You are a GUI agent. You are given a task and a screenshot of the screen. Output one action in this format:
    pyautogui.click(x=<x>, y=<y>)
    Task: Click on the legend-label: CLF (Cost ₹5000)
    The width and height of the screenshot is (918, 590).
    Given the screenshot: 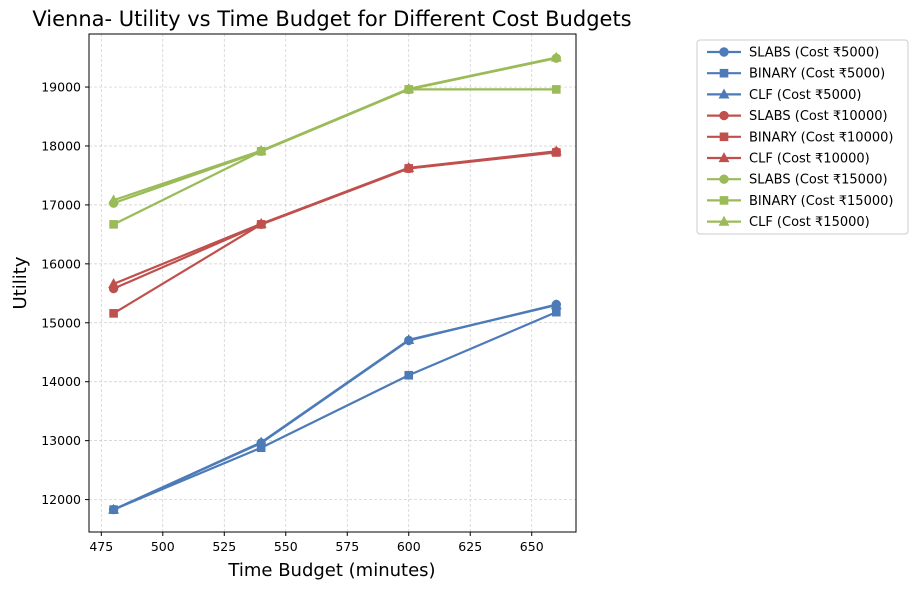 What is the action you would take?
    pyautogui.click(x=805, y=95)
    